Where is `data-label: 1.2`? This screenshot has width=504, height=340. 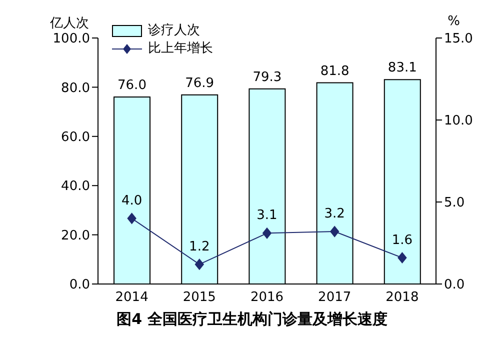 data-label: 1.2 is located at coordinates (199, 246).